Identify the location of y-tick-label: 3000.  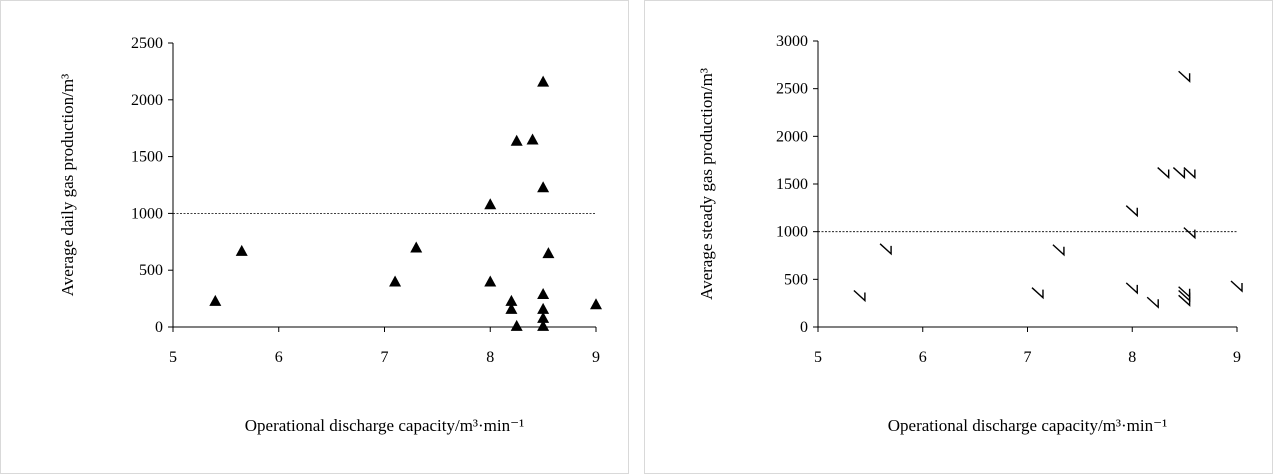
(792, 41).